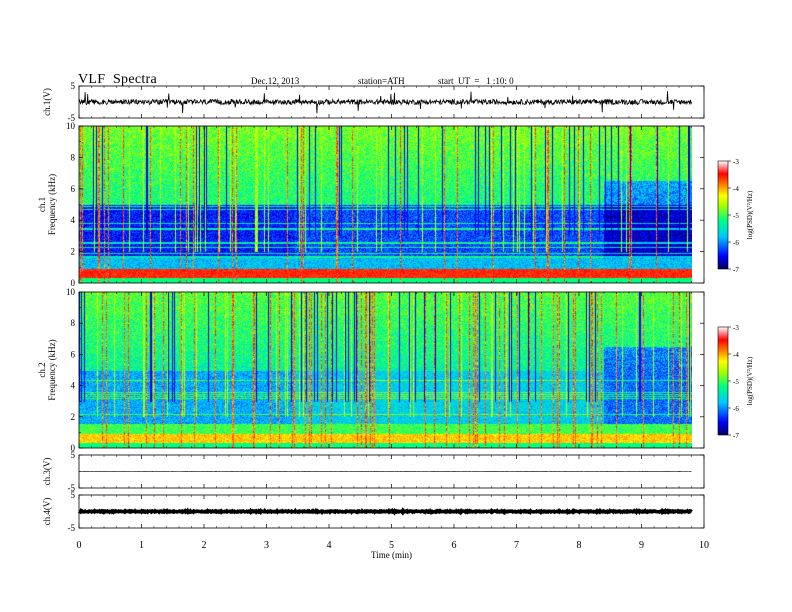 This screenshot has width=792, height=612. I want to click on x-tick-label: 7, so click(516, 545).